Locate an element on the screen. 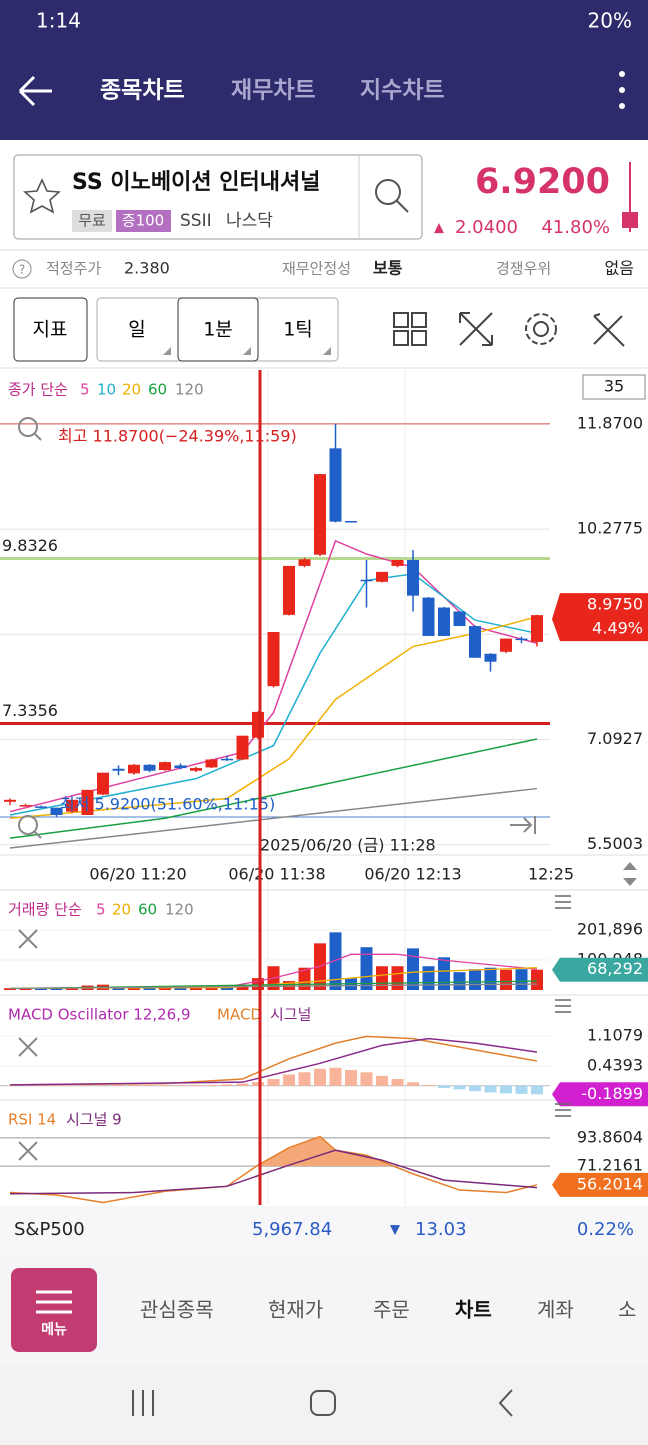 The height and width of the screenshot is (1445, 648). tools-icon is located at coordinates (609, 330).